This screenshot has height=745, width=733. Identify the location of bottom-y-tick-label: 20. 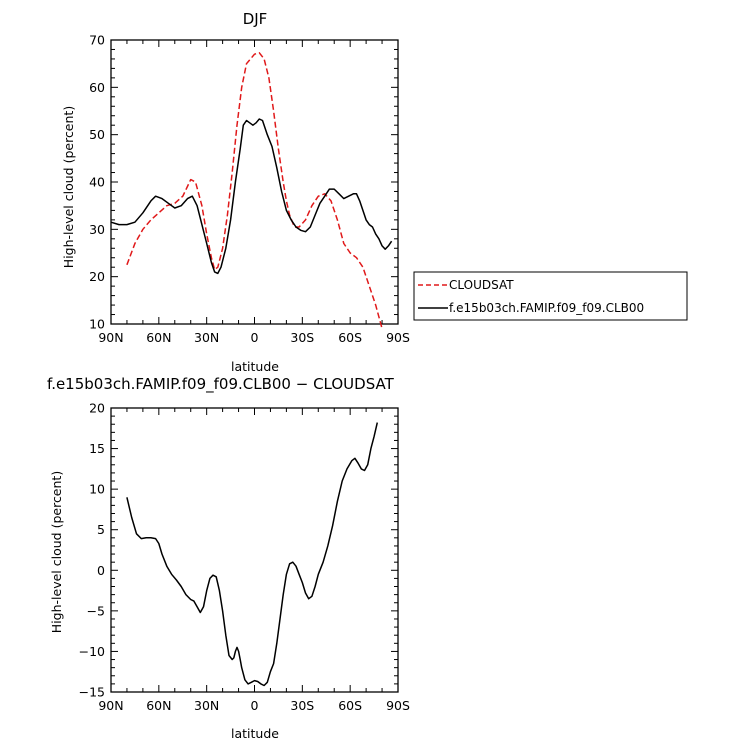
(97, 408).